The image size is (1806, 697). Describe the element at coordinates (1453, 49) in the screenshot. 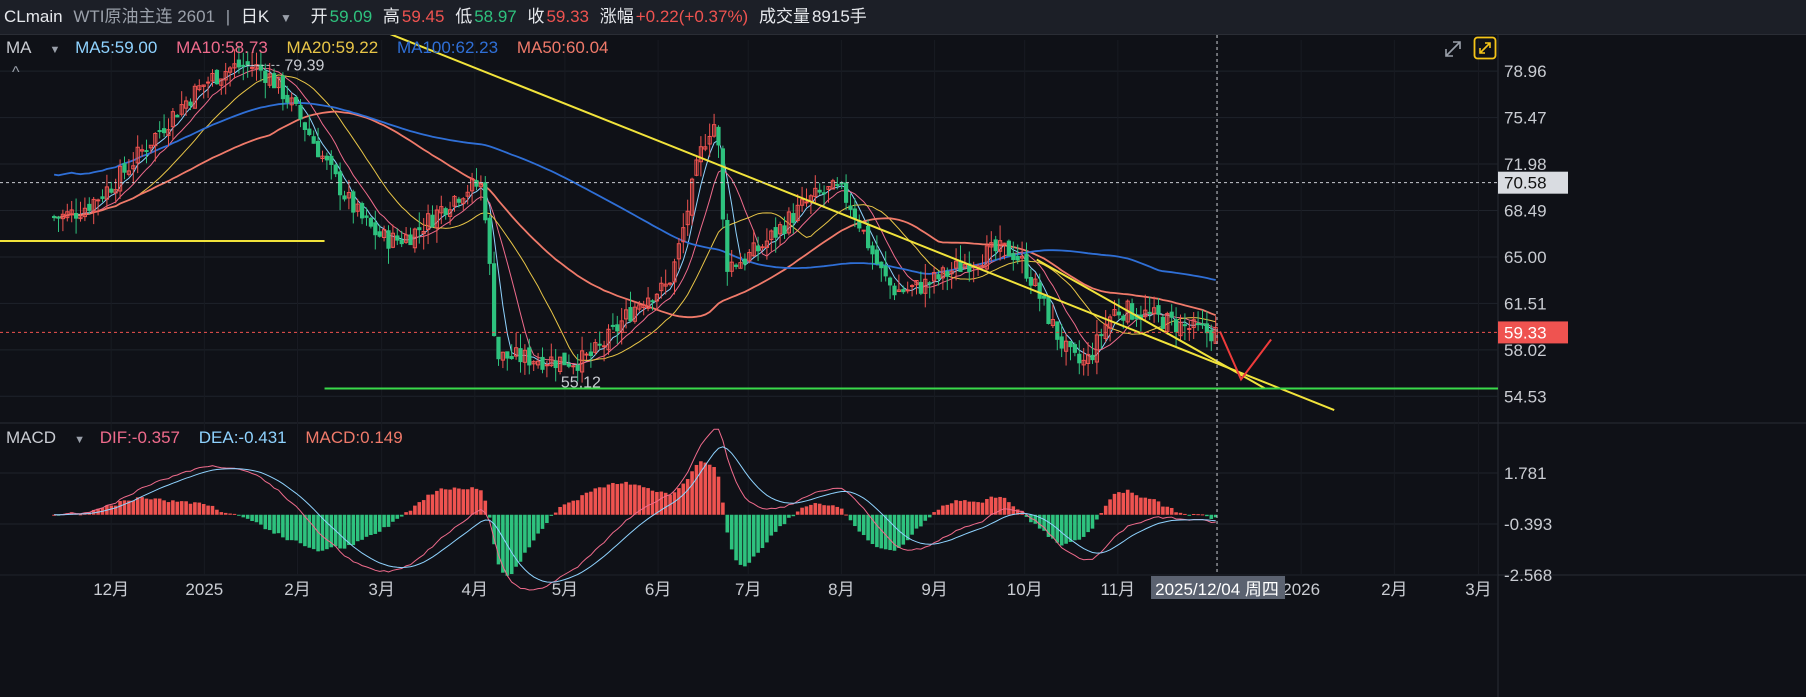

I see `expand-icon` at that location.